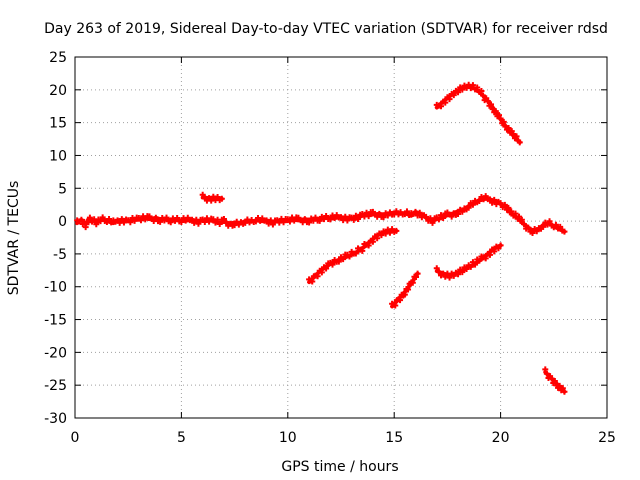 This screenshot has height=480, width=640. I want to click on y-tick-label: 20, so click(58, 91).